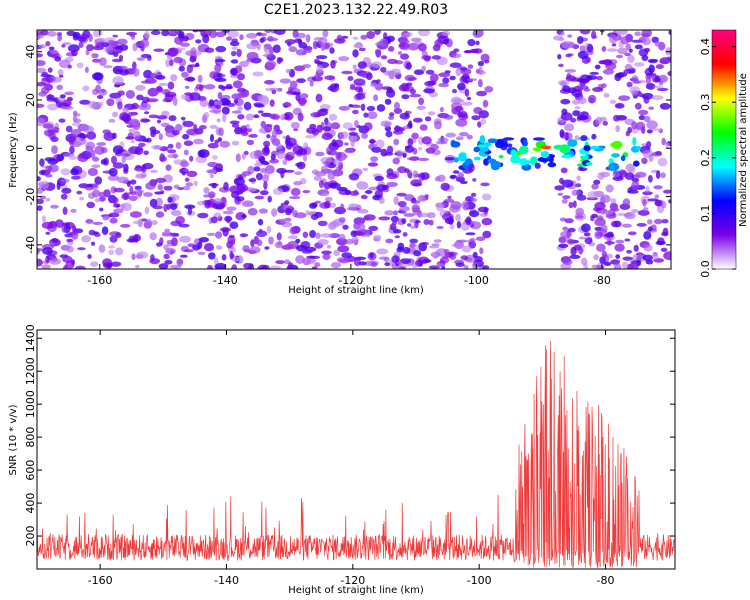  Describe the element at coordinates (479, 580) in the screenshot. I see `x-tick-label: -100` at that location.